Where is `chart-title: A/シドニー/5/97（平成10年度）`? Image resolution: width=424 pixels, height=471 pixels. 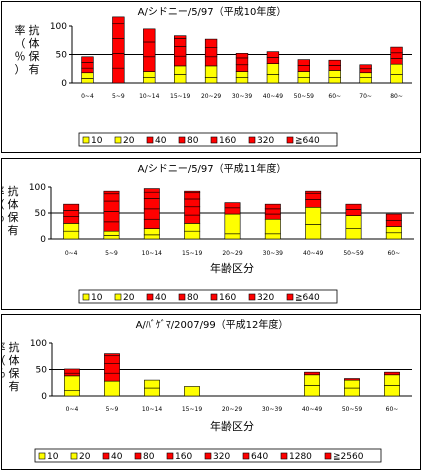
chart-title: A/シドニー/5/97（平成10年度） is located at coordinates (212, 11).